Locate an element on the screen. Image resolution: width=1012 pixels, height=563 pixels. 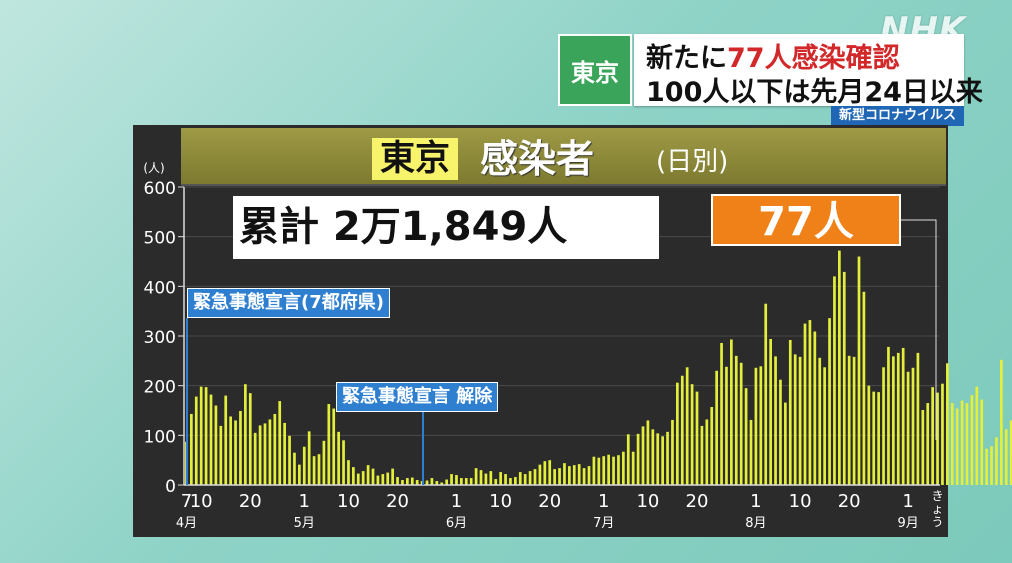
y-tick-label: 100 is located at coordinates (160, 437).